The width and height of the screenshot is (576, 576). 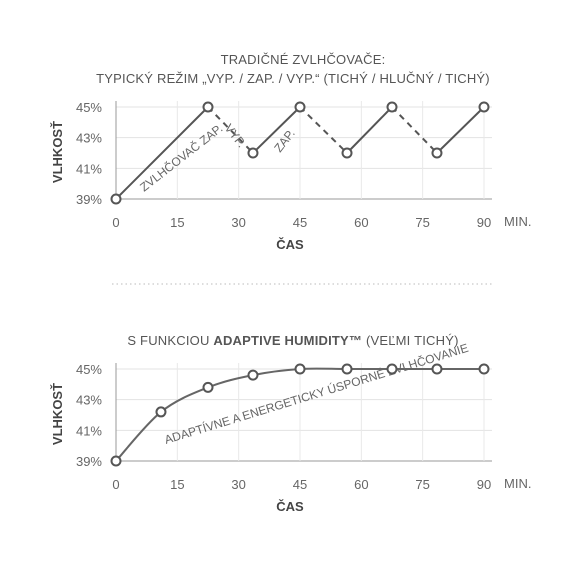 I want to click on chart1-points, so click(x=300, y=153).